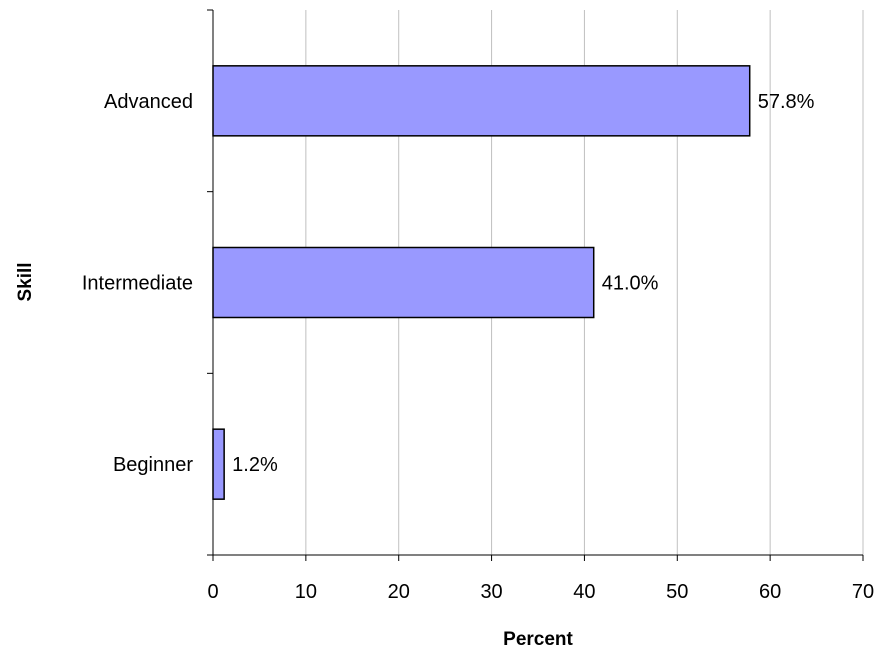 Image resolution: width=879 pixels, height=660 pixels. What do you see at coordinates (25, 281) in the screenshot?
I see `y-axis-title: Skill` at bounding box center [25, 281].